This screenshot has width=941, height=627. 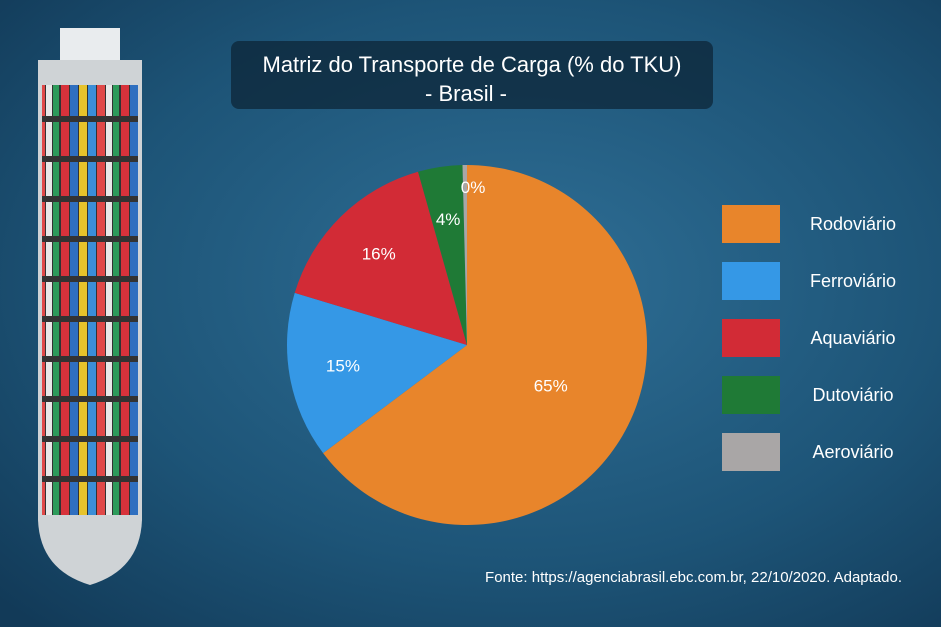 What do you see at coordinates (853, 224) in the screenshot?
I see `legend-label: Rodoviário` at bounding box center [853, 224].